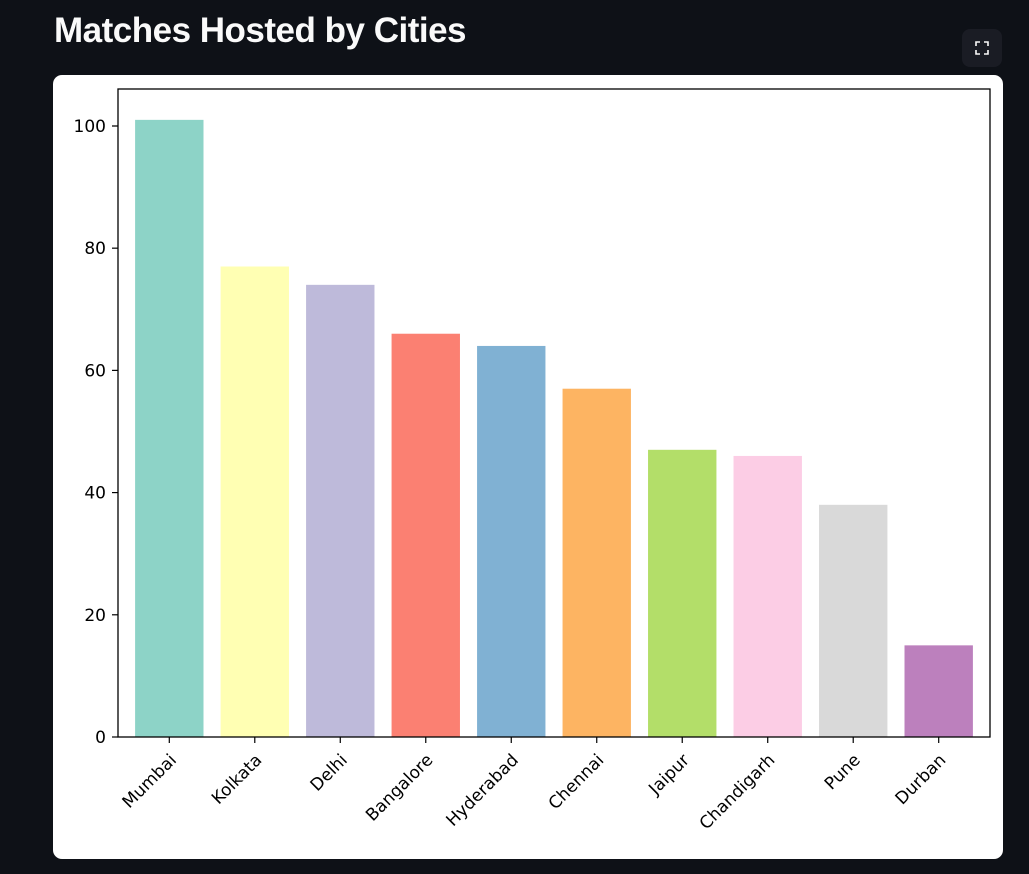 This screenshot has width=1029, height=874. I want to click on fullscreen-icon, so click(982, 48).